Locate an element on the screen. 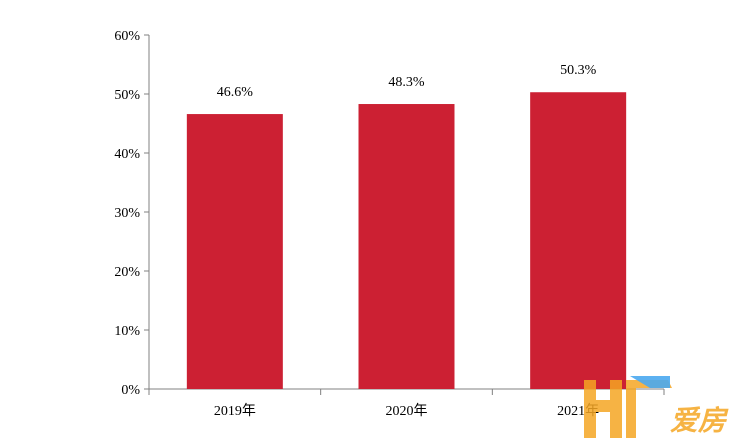 This screenshot has height=443, width=736. y-tick-label: 0% is located at coordinates (130, 390).